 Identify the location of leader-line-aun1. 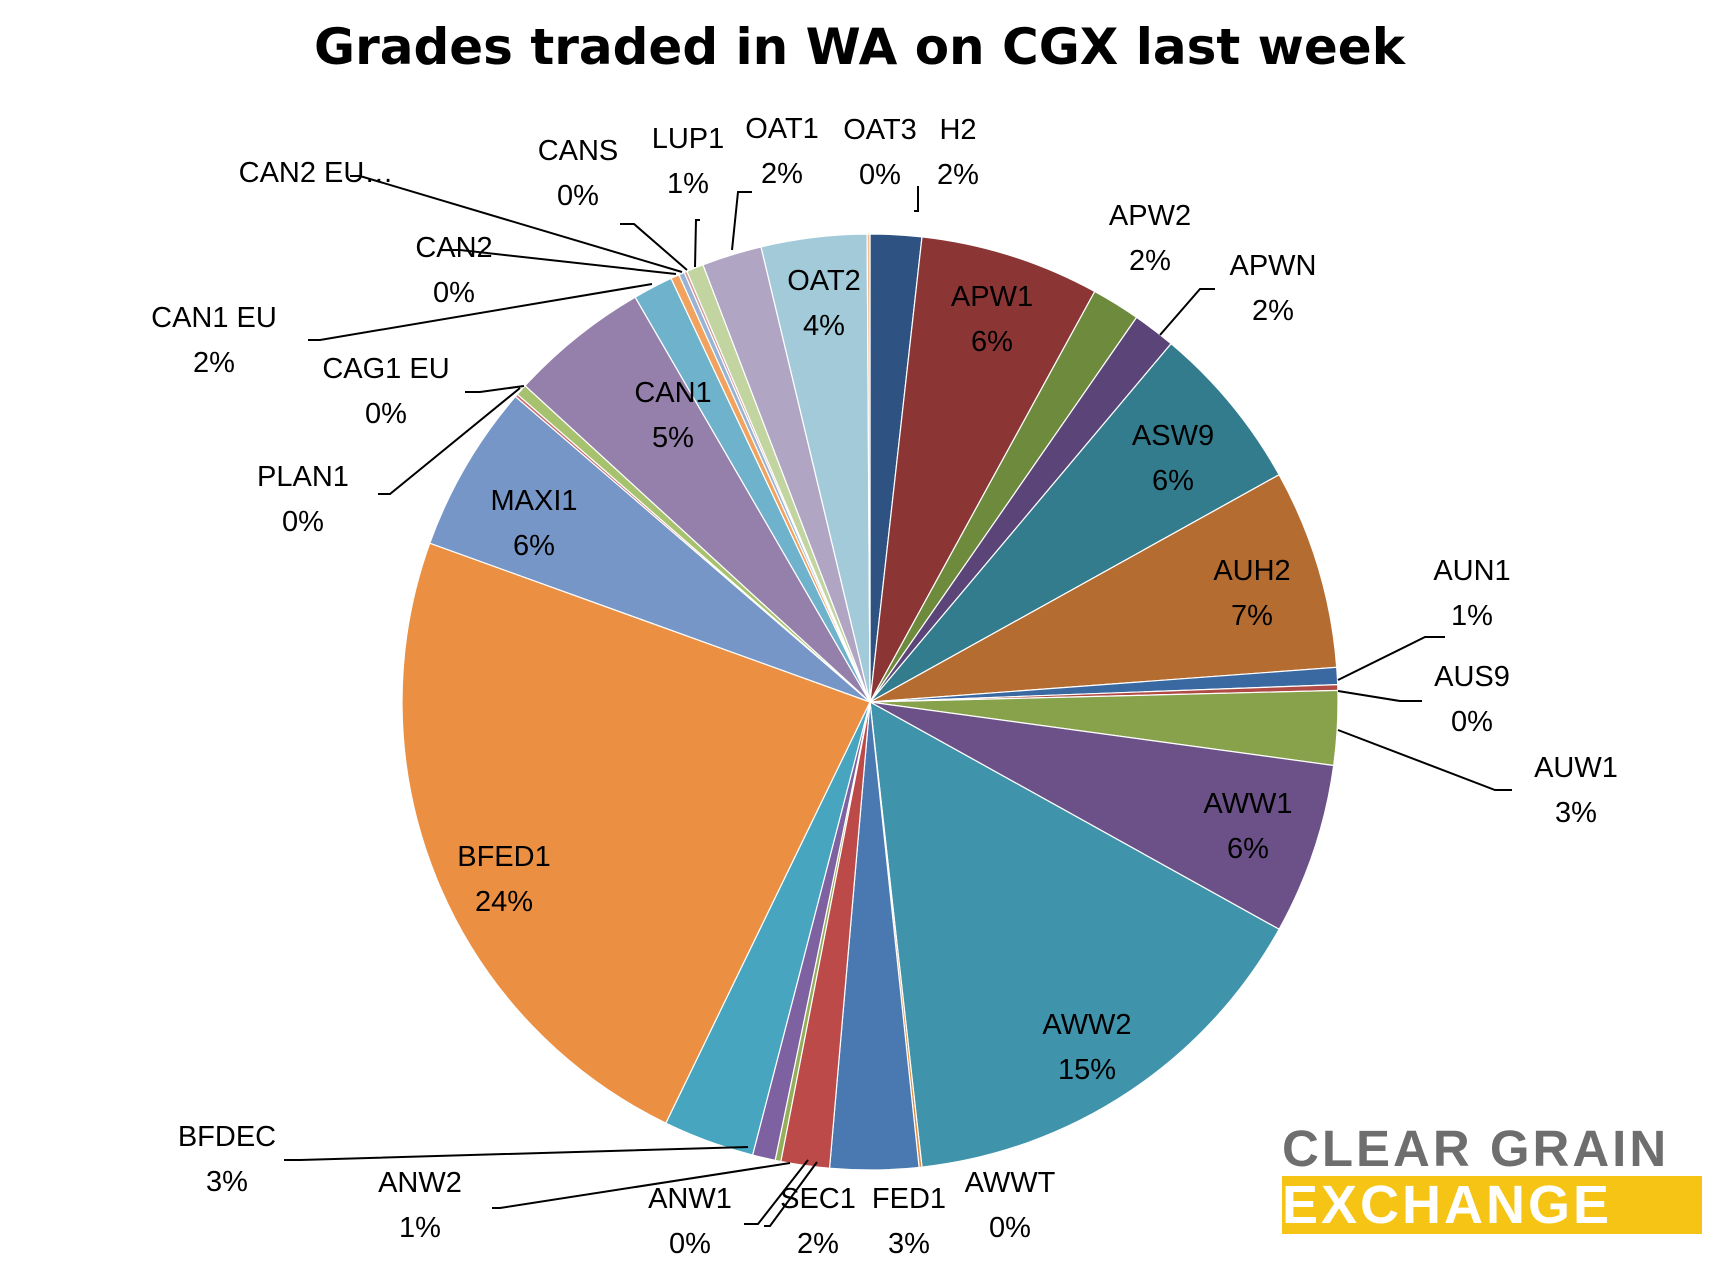
(1391, 658).